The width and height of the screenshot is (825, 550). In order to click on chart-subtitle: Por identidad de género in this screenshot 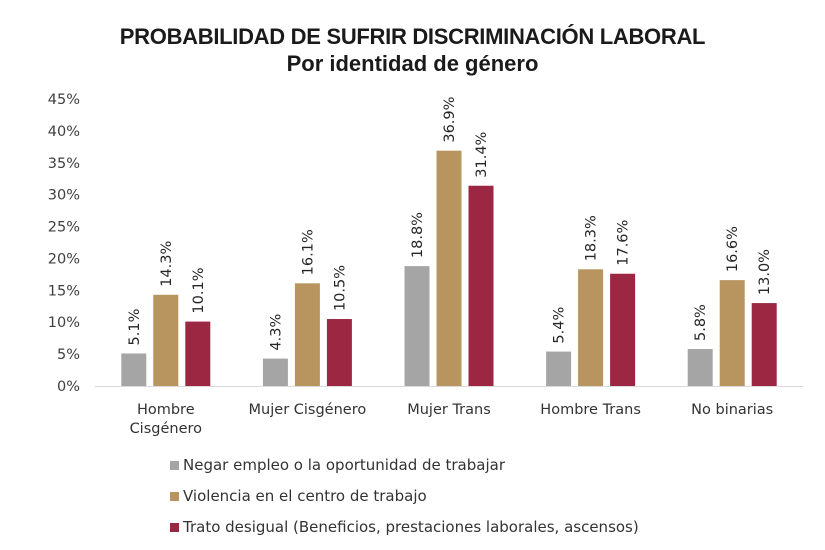, I will do `click(412, 63)`.